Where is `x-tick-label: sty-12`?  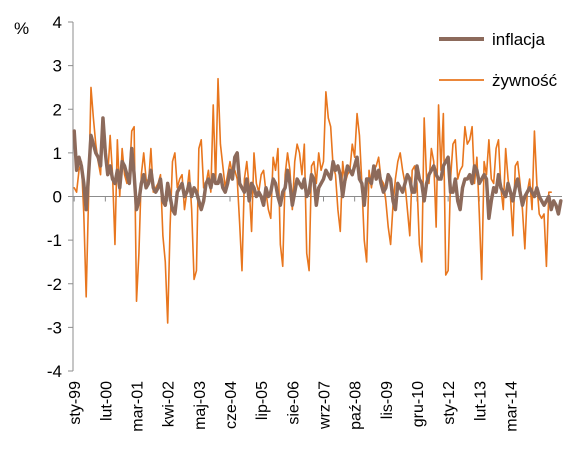 x-tick-label: sty-12 is located at coordinates (449, 403).